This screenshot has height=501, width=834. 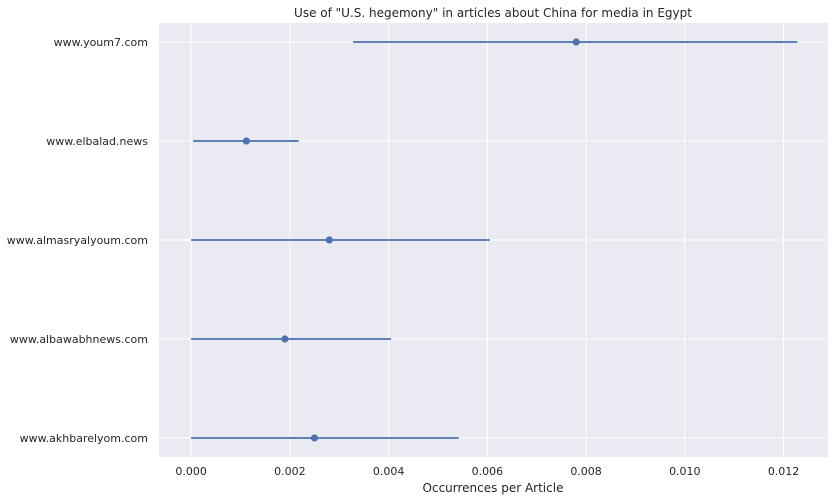 What do you see at coordinates (685, 471) in the screenshot?
I see `x-tick-label: 0.010` at bounding box center [685, 471].